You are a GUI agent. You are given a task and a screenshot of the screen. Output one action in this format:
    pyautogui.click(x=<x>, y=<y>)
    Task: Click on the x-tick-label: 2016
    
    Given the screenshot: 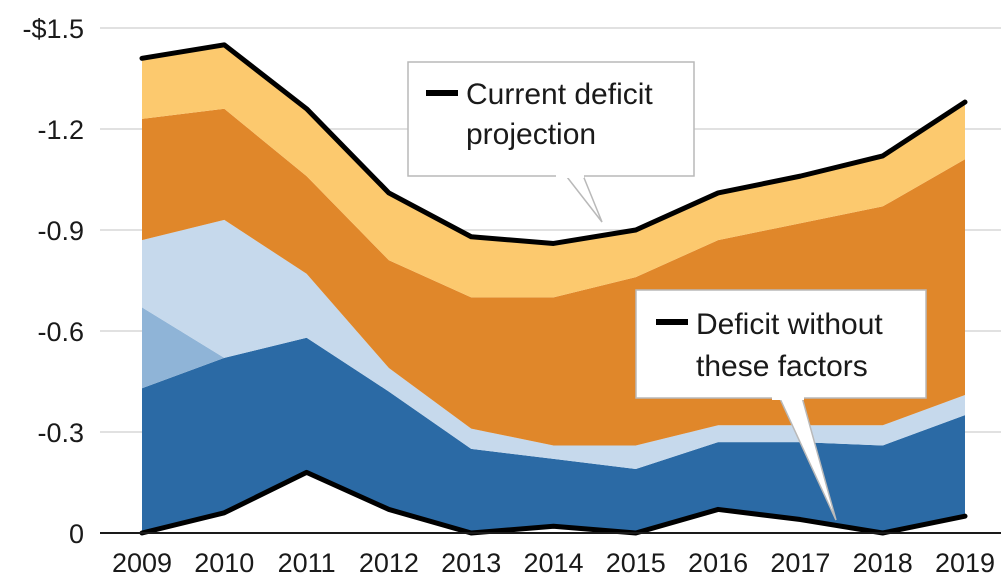 What is the action you would take?
    pyautogui.click(x=718, y=563)
    